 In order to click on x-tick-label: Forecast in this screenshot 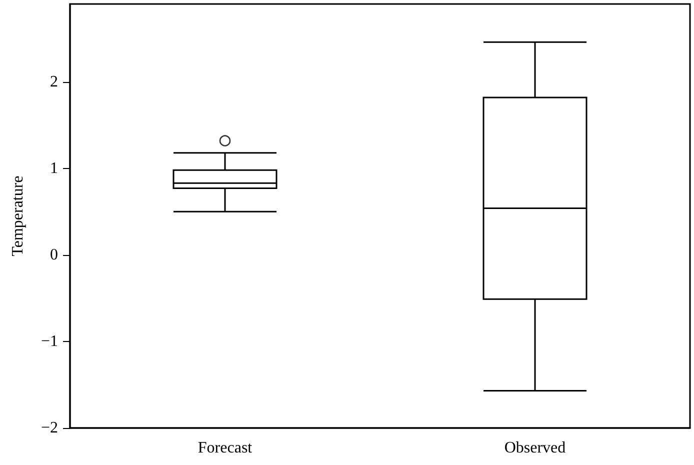, I will do `click(225, 448)`.